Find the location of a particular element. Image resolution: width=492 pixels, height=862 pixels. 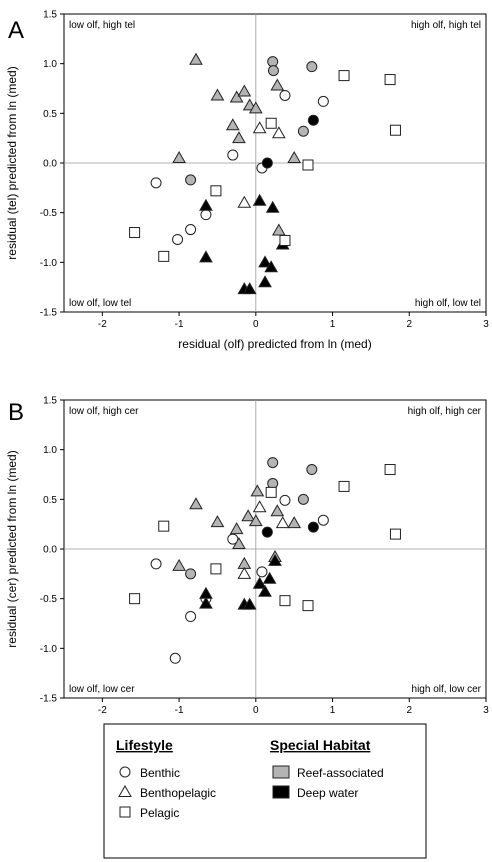

legend-box is located at coordinates (265, 791).